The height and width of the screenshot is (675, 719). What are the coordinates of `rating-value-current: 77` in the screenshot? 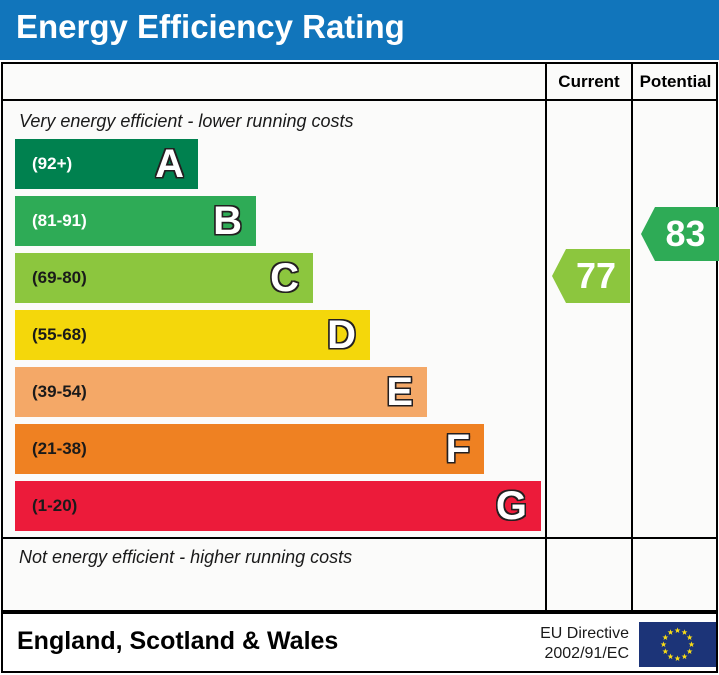 It's located at (596, 275).